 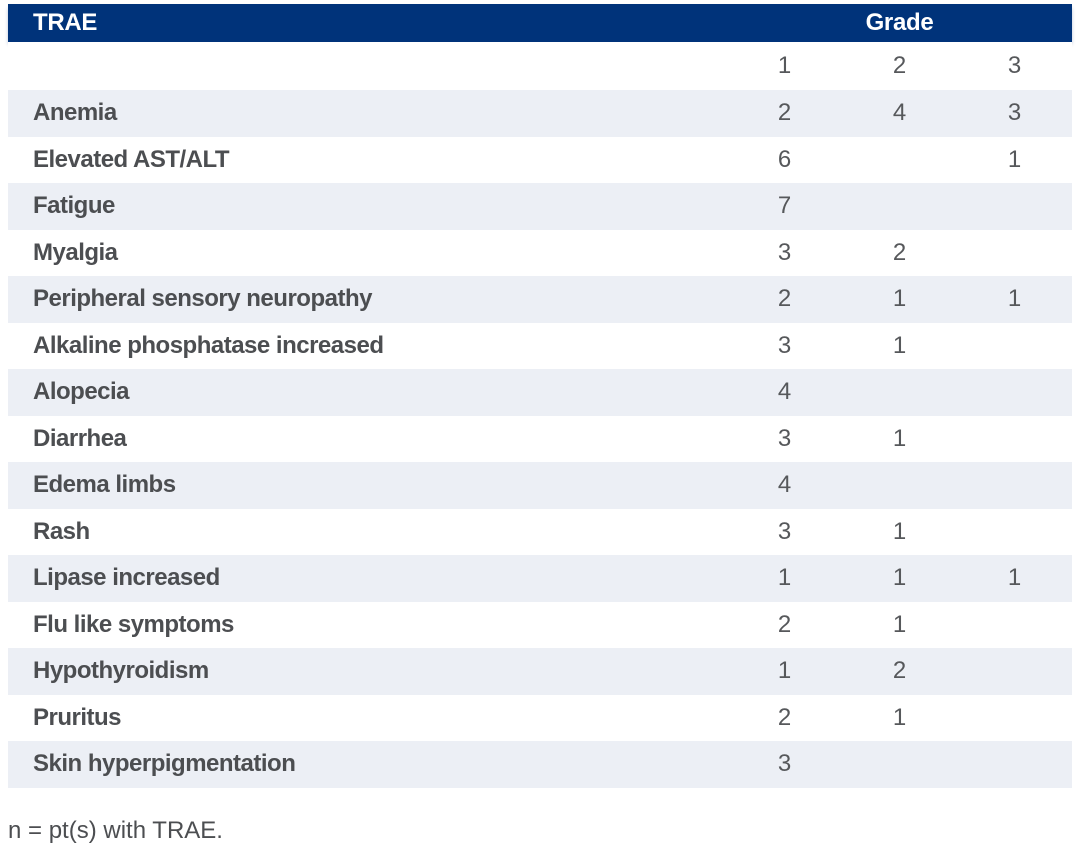 What do you see at coordinates (540, 439) in the screenshot?
I see `table-row: Diarrhea 3 1` at bounding box center [540, 439].